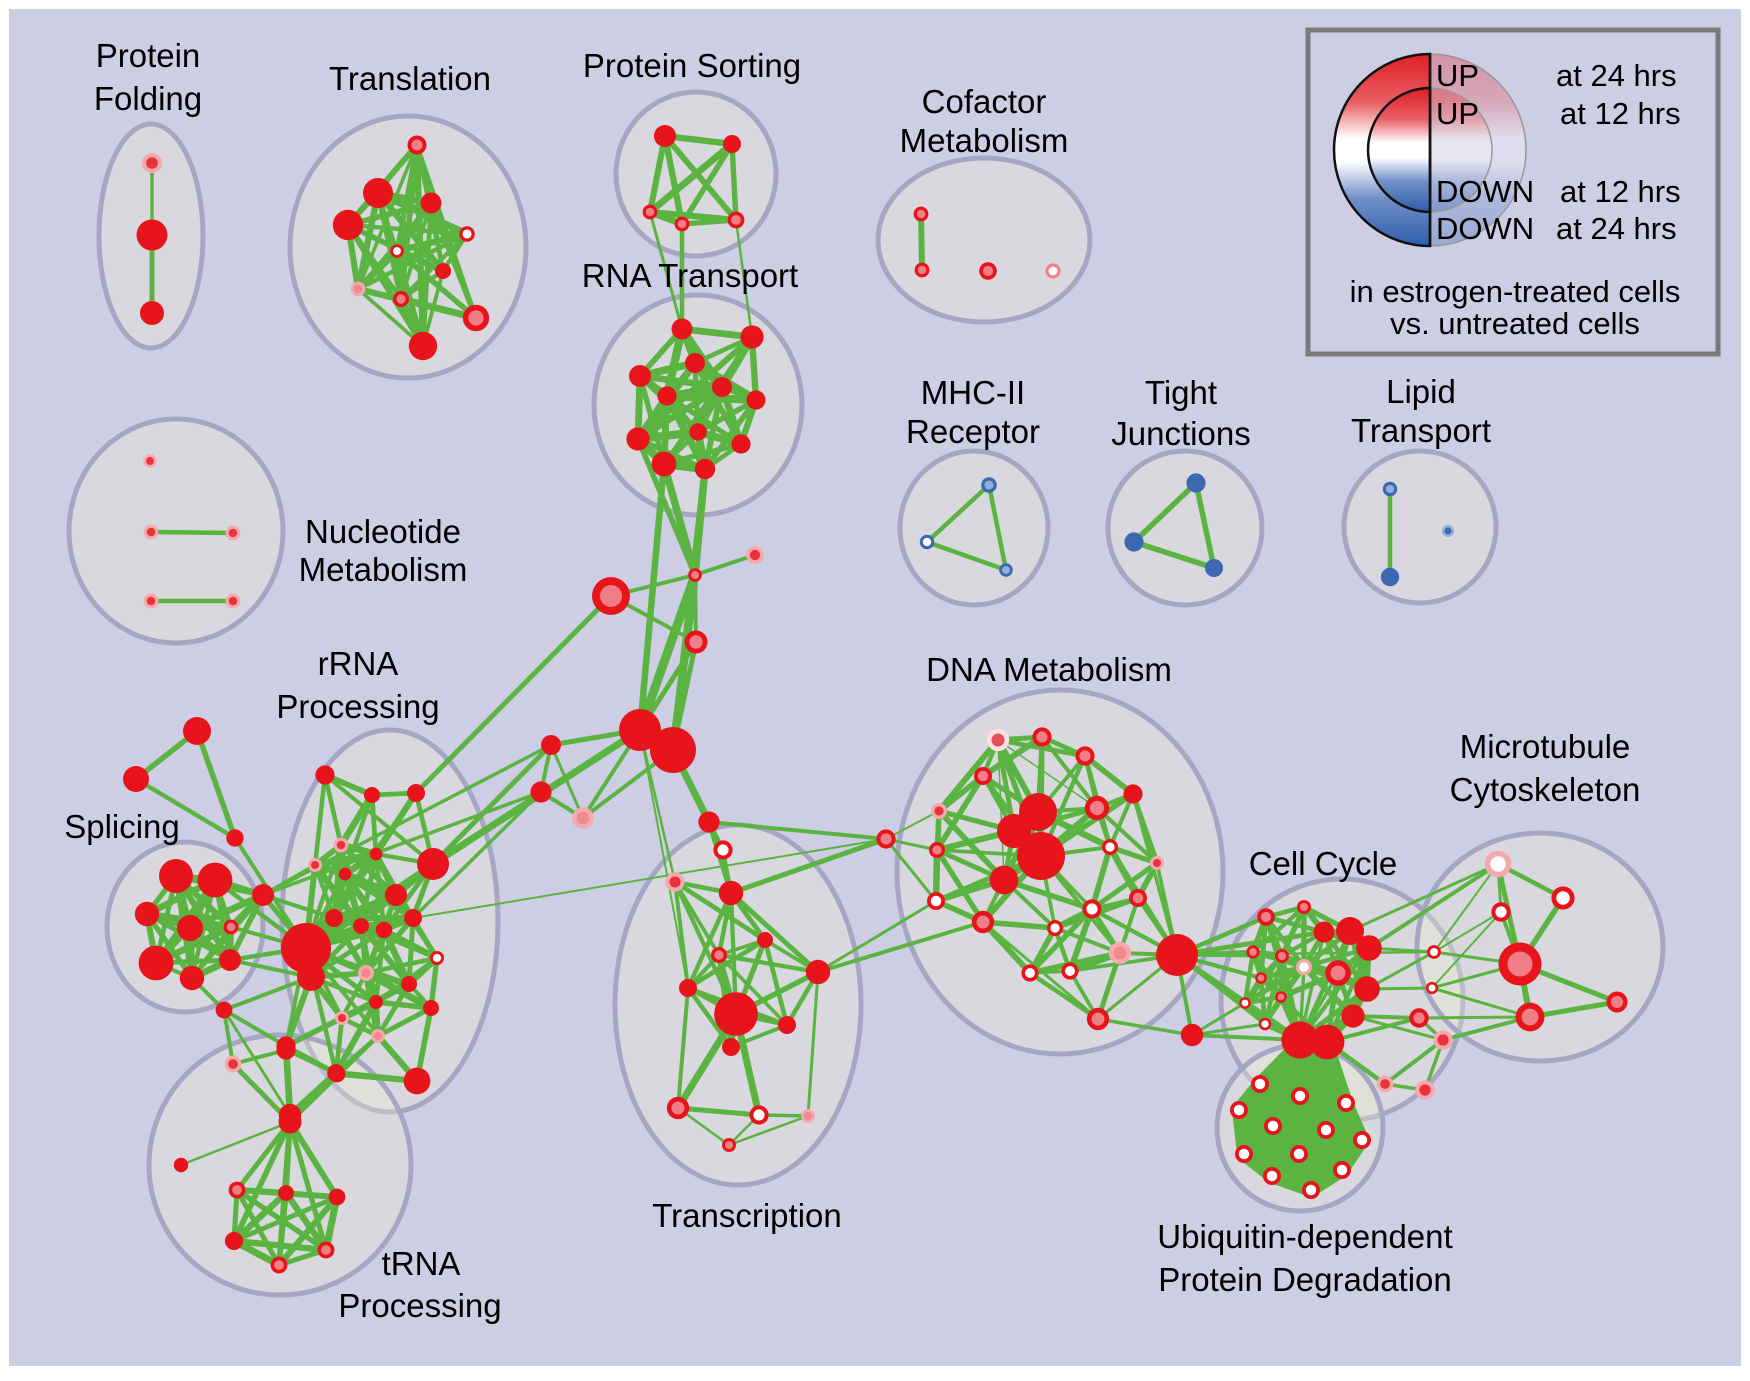 This screenshot has height=1381, width=1750. I want to click on svg-text: Cell Cycle, so click(1323, 863).